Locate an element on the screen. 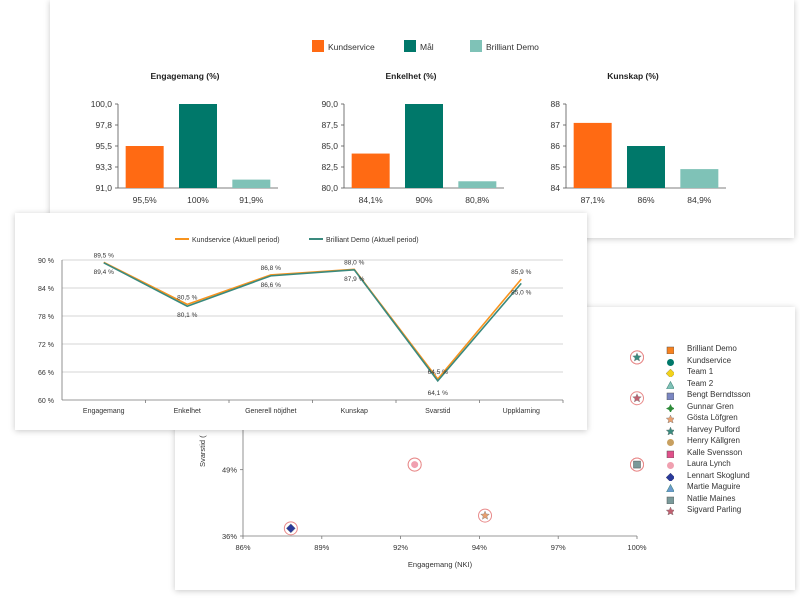 The width and height of the screenshot is (800, 600). data-label: 64,5 % is located at coordinates (438, 372).